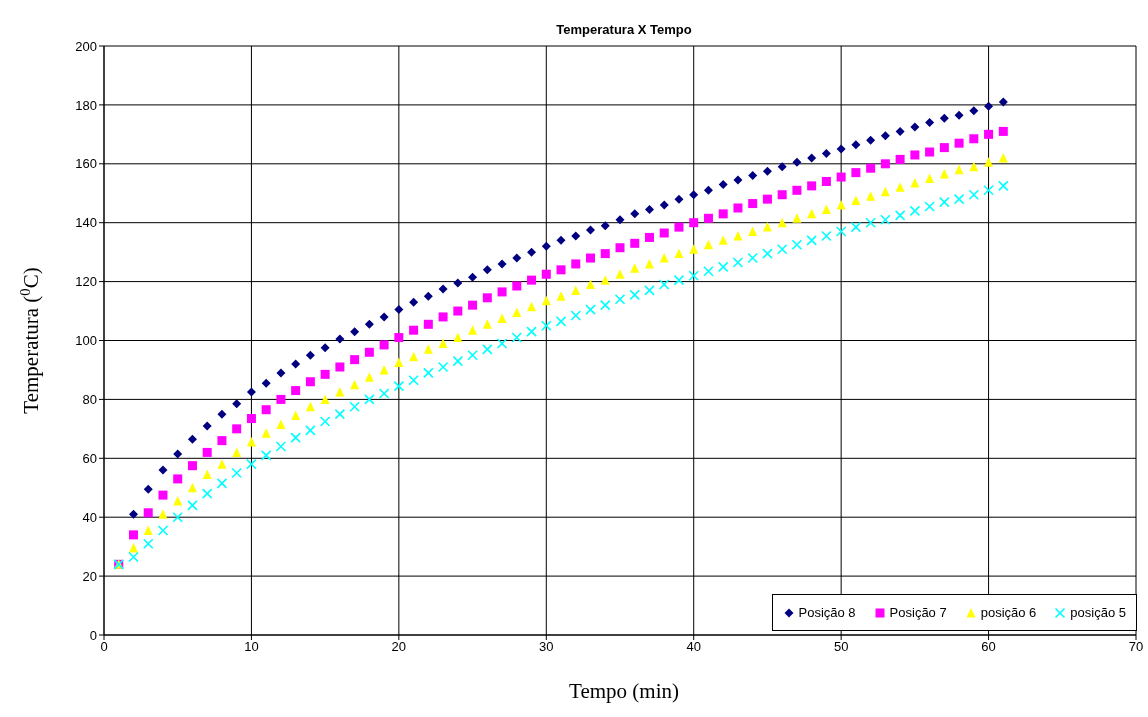 The height and width of the screenshot is (717, 1148). I want to click on x-tick-label: 0, so click(104, 647).